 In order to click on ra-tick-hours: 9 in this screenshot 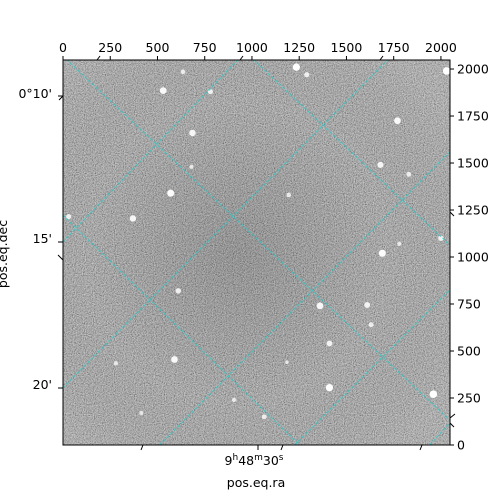, I will do `click(229, 460)`.